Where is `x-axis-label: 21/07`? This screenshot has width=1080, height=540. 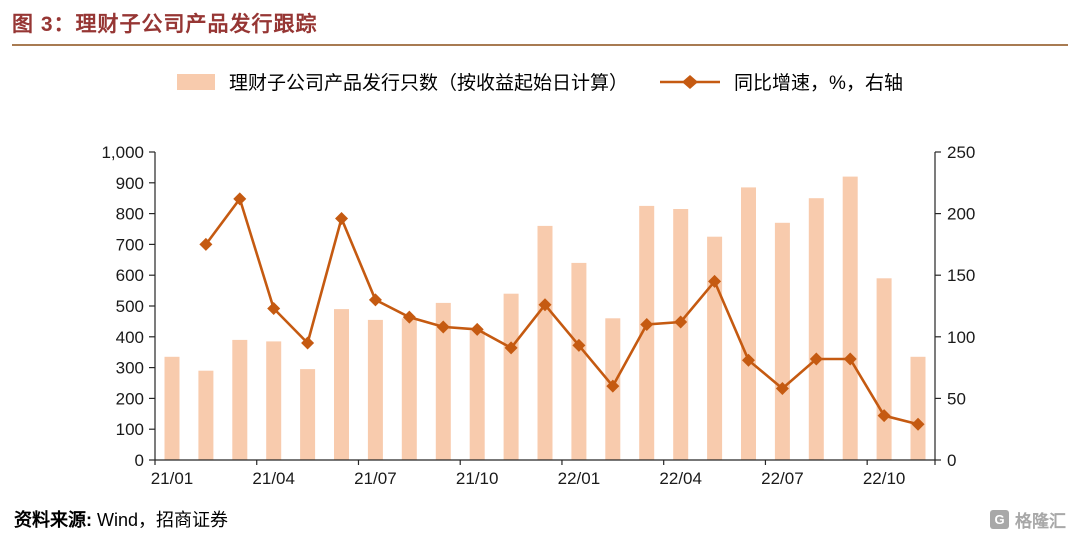 x-axis-label: 21/07 is located at coordinates (375, 478).